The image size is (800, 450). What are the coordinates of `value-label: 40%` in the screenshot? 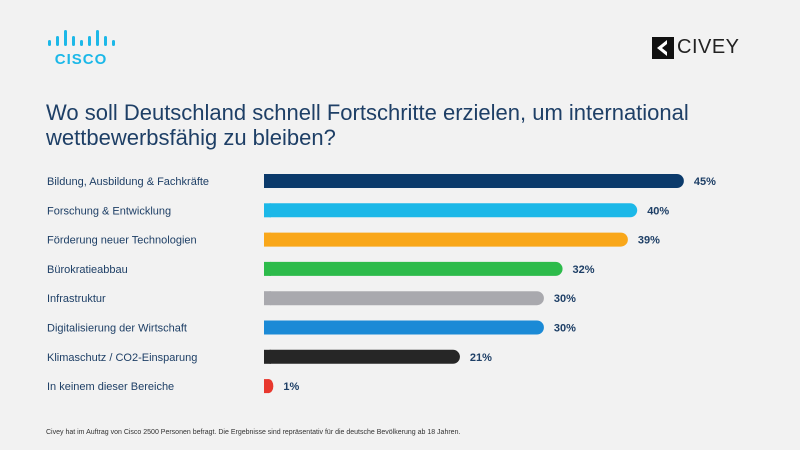 It's located at (658, 211).